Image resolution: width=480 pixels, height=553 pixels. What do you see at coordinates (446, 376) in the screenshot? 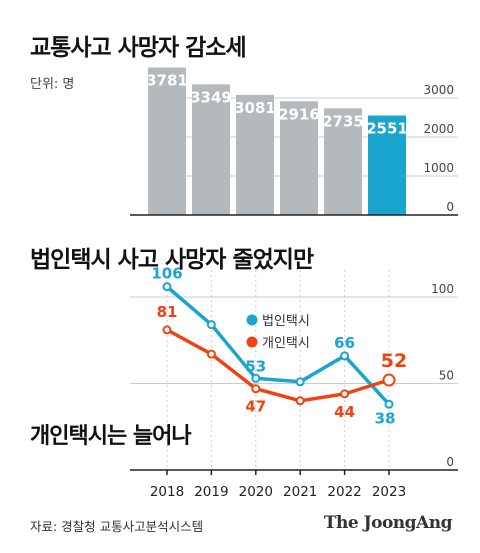
I see `line-y-tick-label: 50` at bounding box center [446, 376].